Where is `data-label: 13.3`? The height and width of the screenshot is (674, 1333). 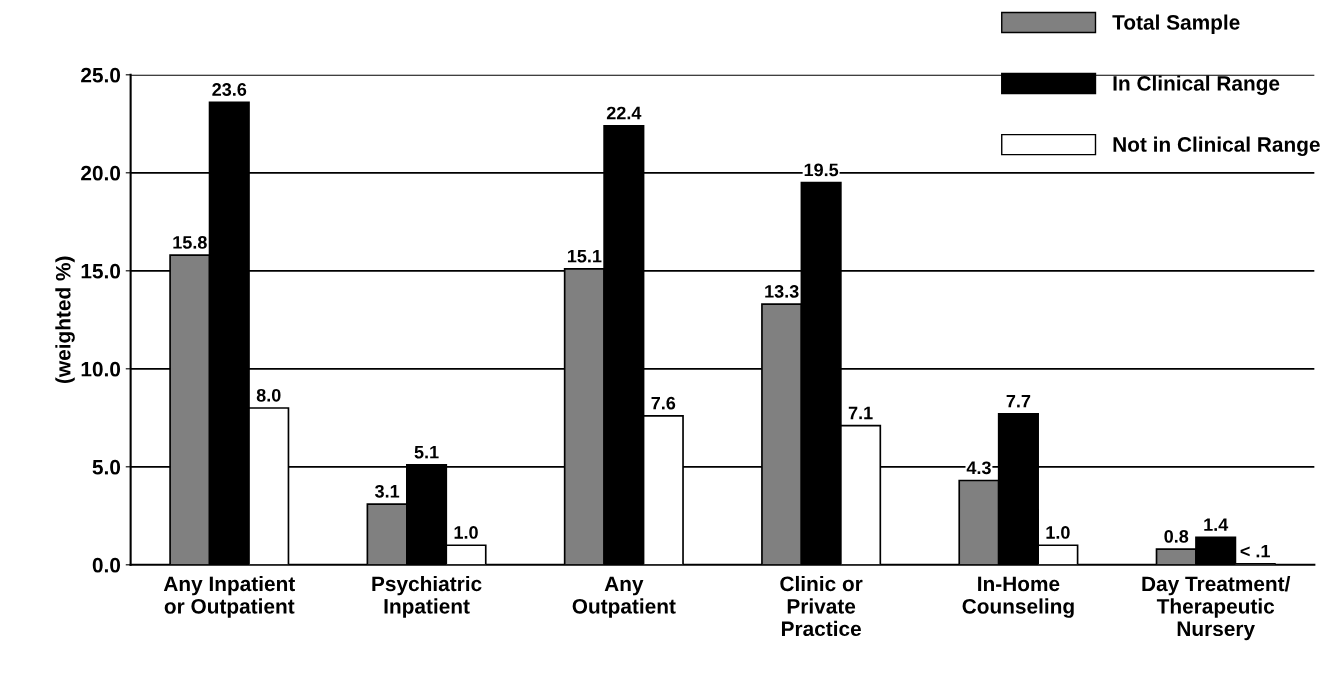
data-label: 13.3 is located at coordinates (782, 291).